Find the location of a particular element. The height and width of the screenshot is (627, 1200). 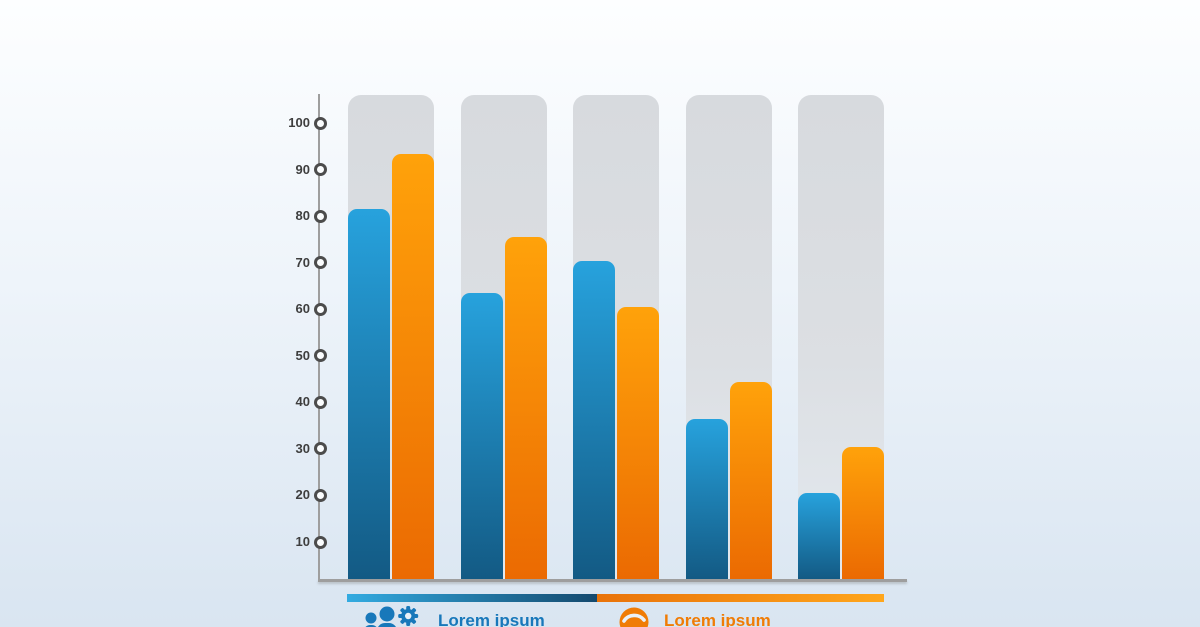

y-tick-label: 30 is located at coordinates (302, 448).